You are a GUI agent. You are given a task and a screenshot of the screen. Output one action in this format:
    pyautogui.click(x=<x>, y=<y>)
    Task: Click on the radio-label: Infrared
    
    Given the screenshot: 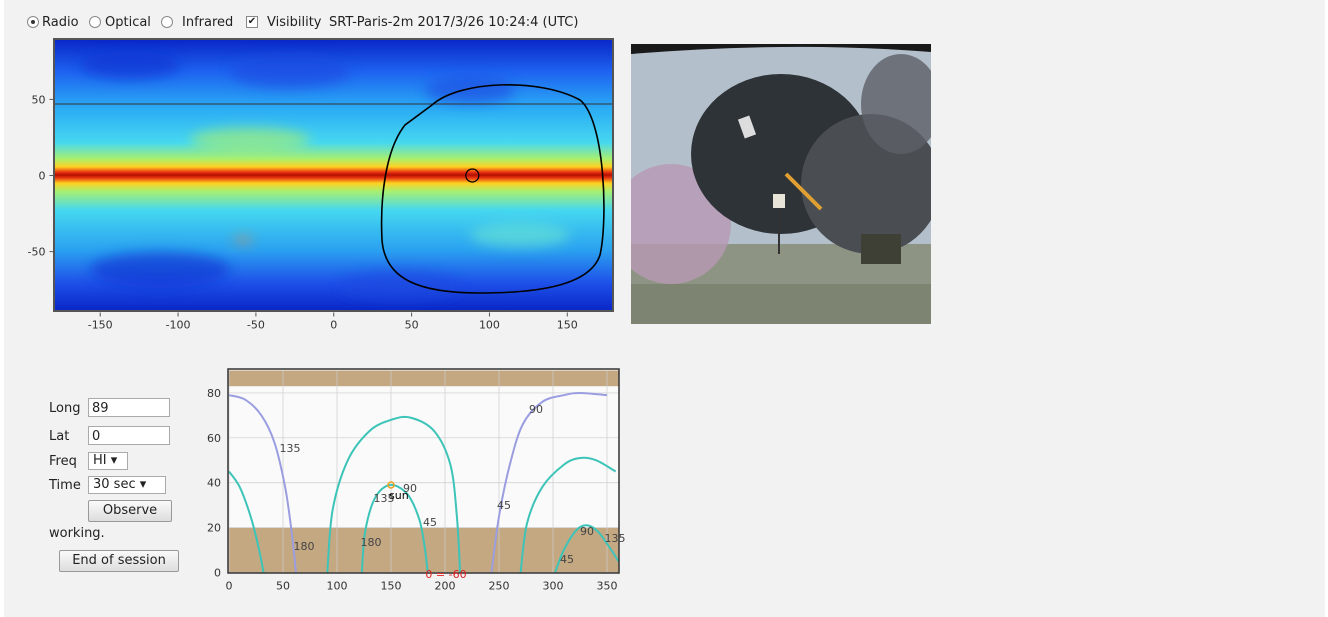 What is the action you would take?
    pyautogui.click(x=208, y=22)
    